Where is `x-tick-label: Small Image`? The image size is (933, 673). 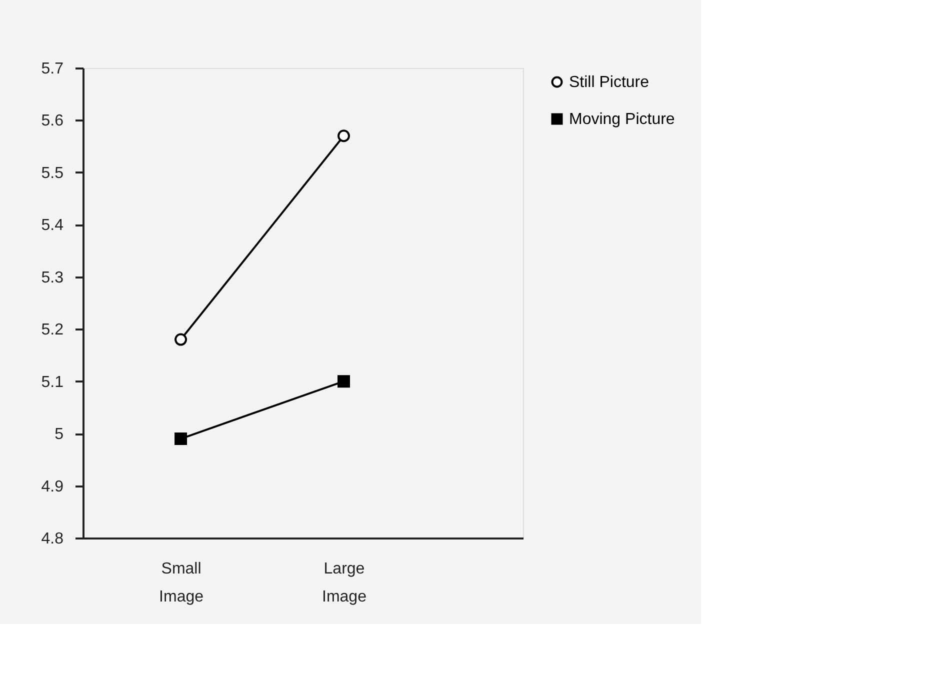 x-tick-label: Small Image is located at coordinates (181, 583).